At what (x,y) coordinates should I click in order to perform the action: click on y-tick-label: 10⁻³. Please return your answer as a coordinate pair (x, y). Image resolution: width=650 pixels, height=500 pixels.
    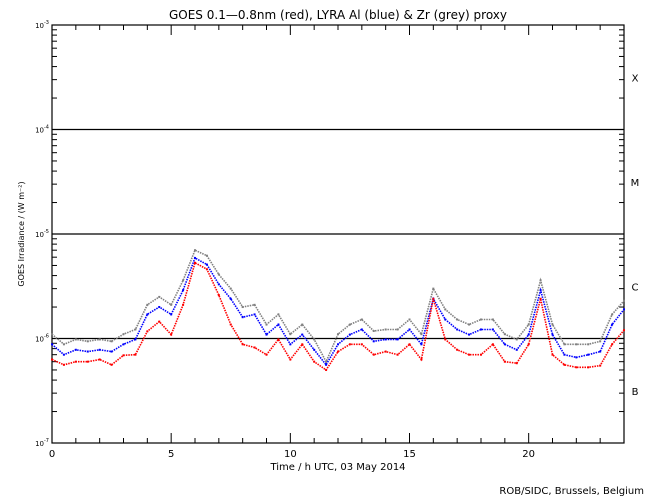
    Looking at the image, I should click on (42, 25).